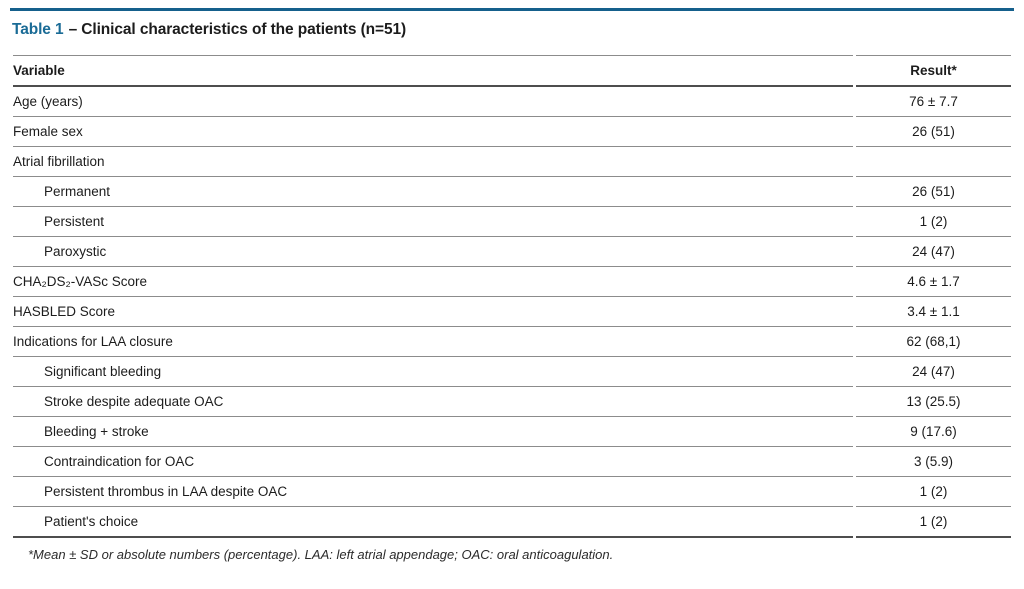  What do you see at coordinates (433, 132) in the screenshot?
I see `variable-cell: Female sex` at bounding box center [433, 132].